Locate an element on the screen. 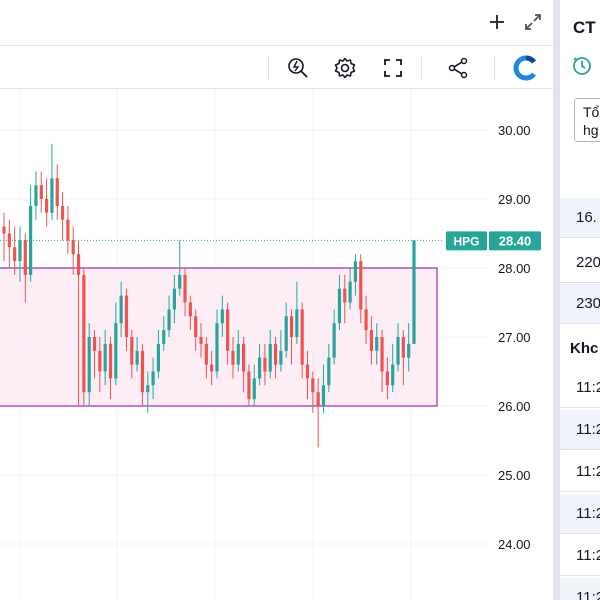 The width and height of the screenshot is (600, 600). share-icon is located at coordinates (458, 68).